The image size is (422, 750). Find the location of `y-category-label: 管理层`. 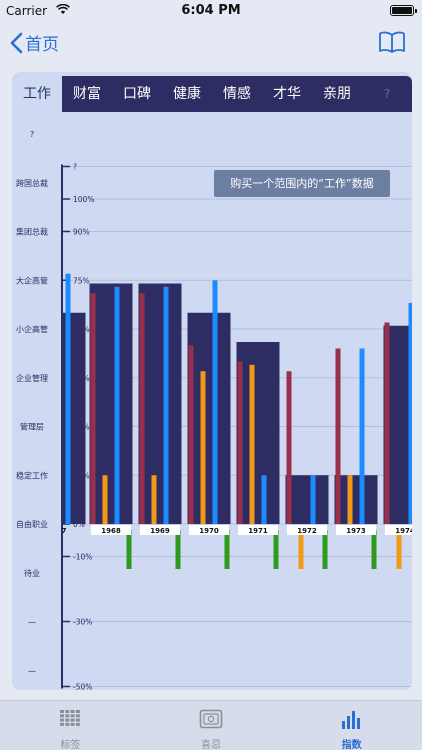

y-category-label: 管理层 is located at coordinates (32, 427).